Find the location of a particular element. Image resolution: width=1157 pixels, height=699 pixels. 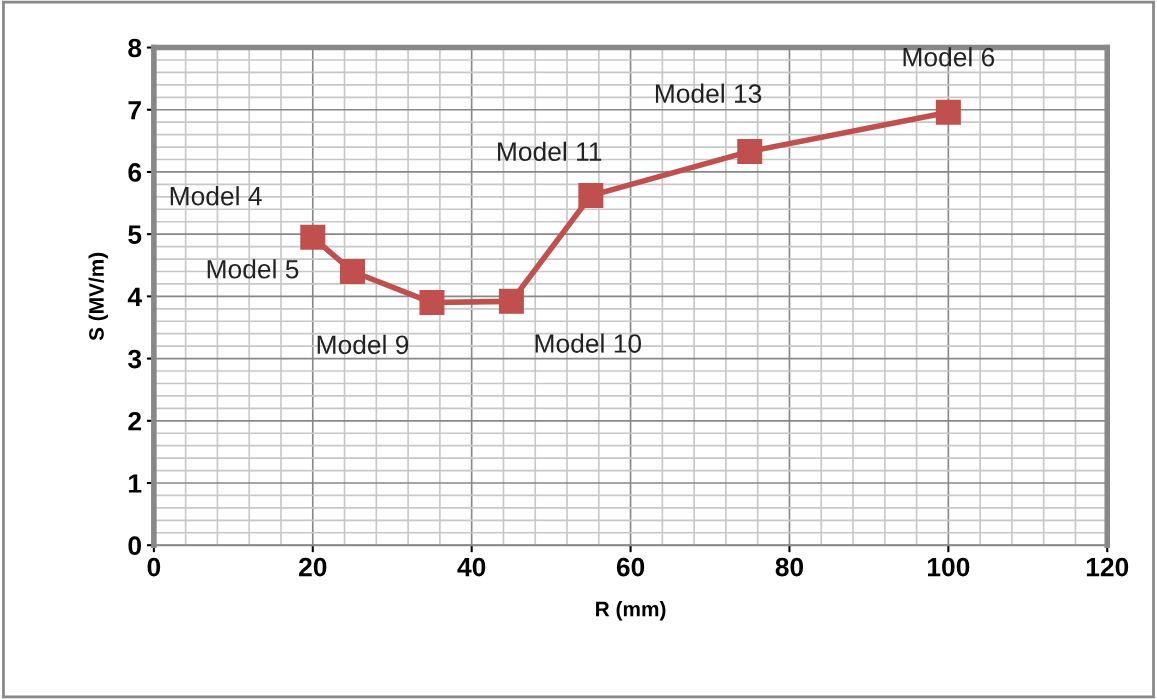

y-tick-label: 1 is located at coordinates (135, 483).